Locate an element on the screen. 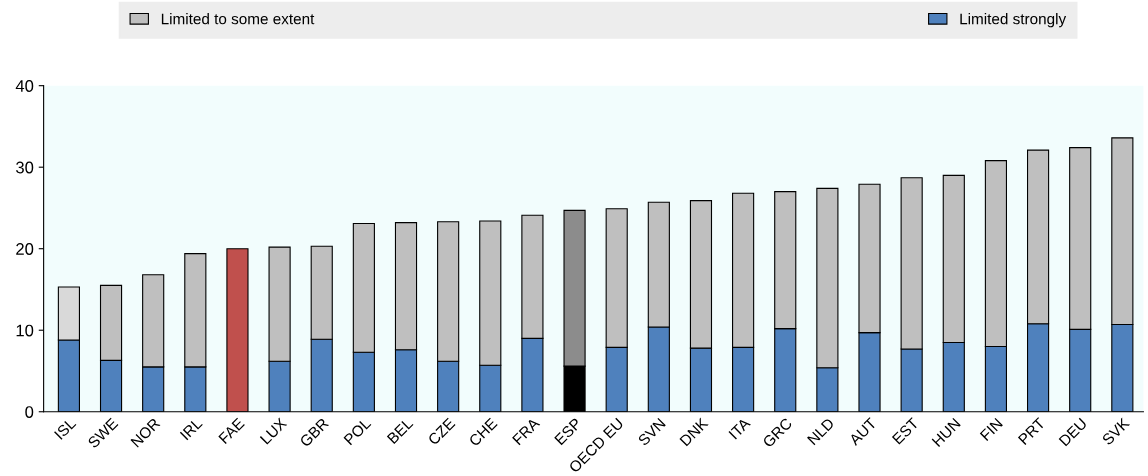 The image size is (1148, 476). y-tick-label: 30 is located at coordinates (25, 167).